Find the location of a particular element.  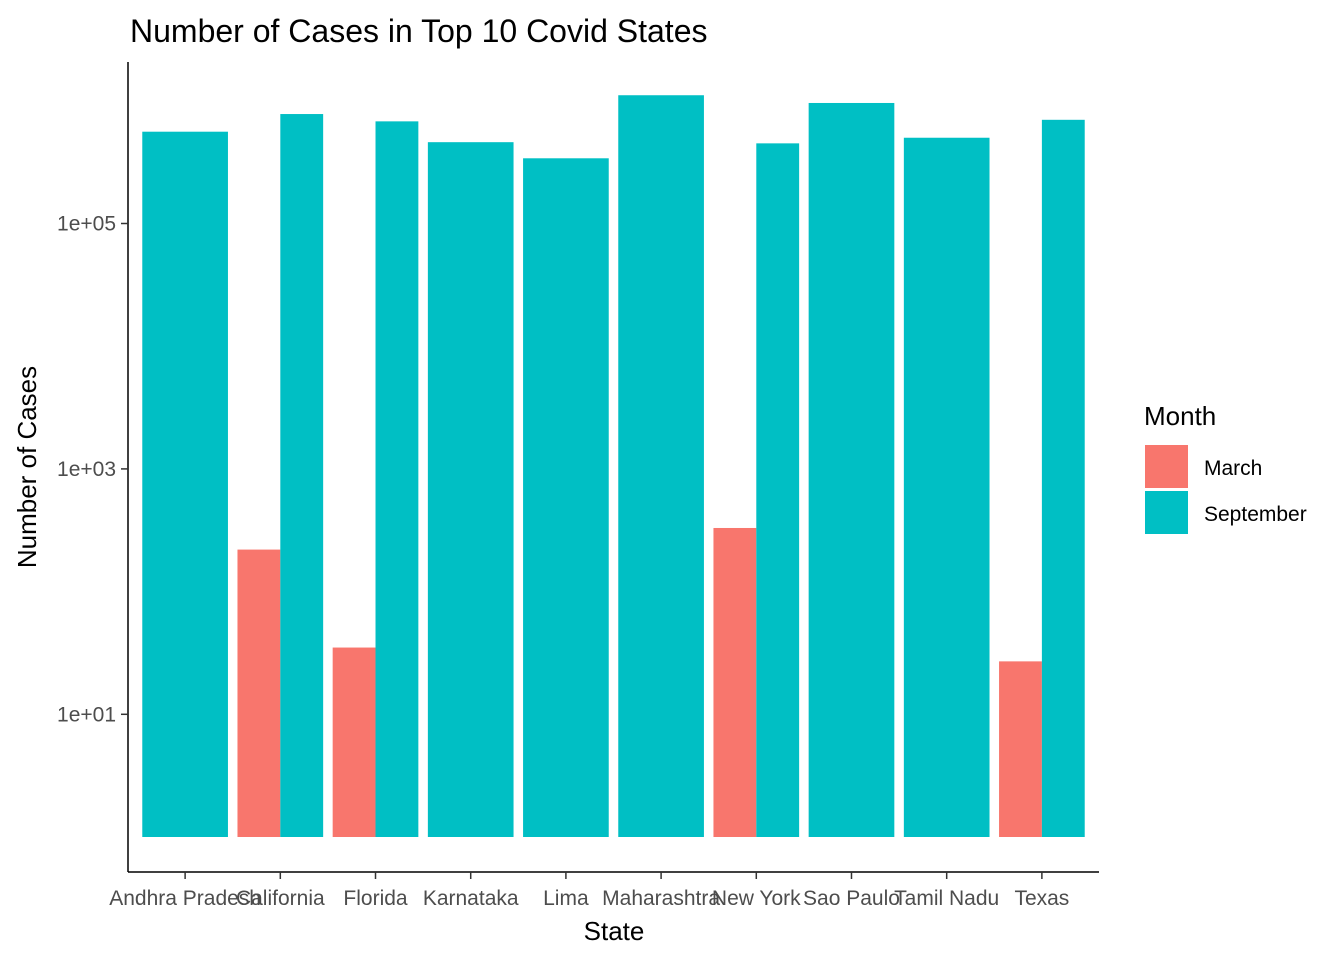

x-tick-label: Sao Paulo is located at coordinates (851, 898).